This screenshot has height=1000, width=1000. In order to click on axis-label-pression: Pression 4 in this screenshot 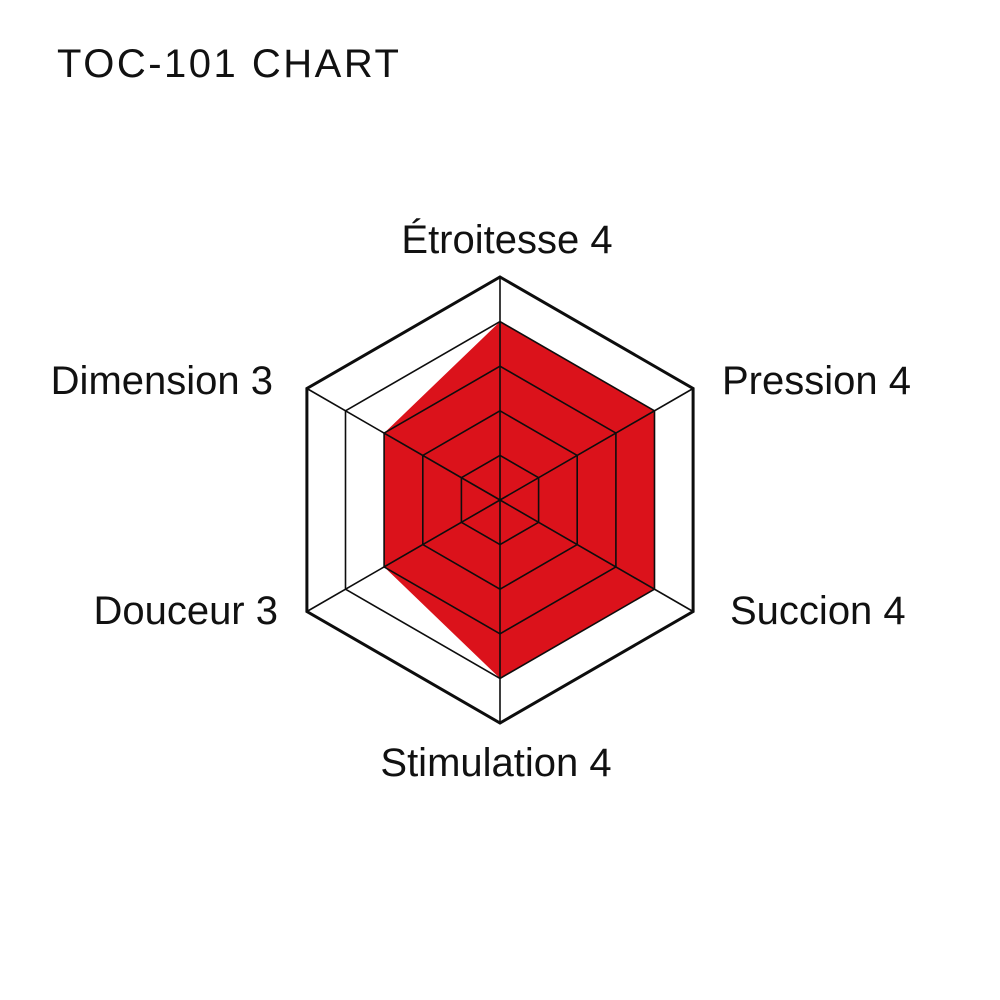, I will do `click(816, 381)`.